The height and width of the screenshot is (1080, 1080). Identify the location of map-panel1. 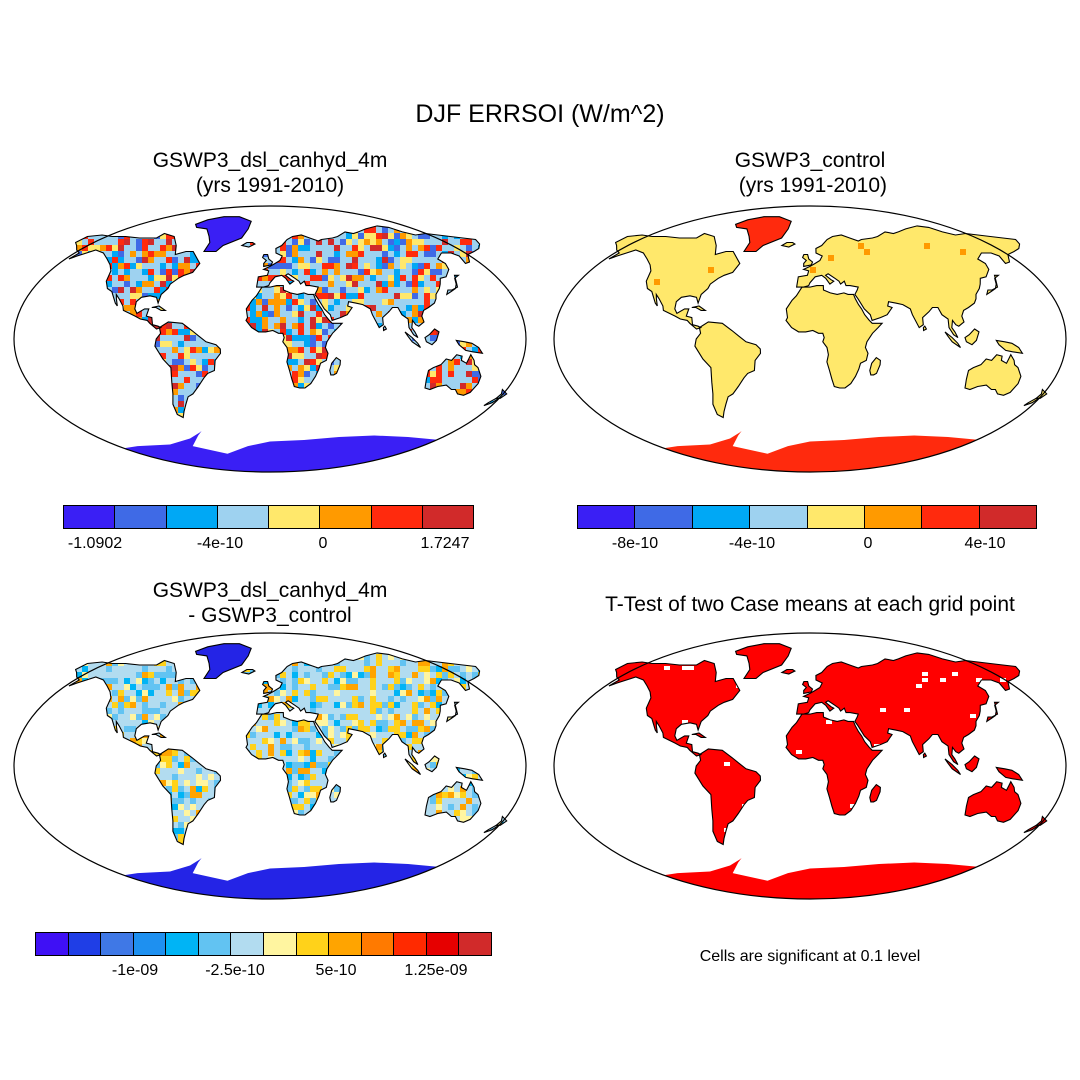
(270, 339).